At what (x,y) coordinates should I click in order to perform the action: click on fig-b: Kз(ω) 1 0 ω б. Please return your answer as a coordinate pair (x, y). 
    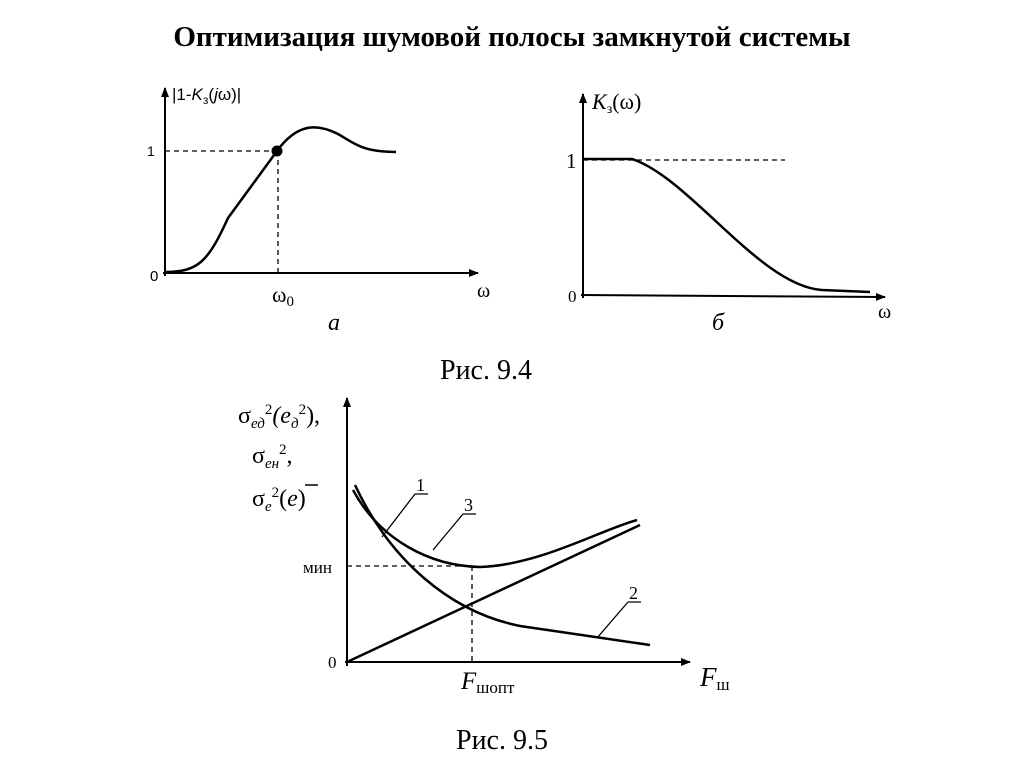
    Looking at the image, I should click on (728, 212).